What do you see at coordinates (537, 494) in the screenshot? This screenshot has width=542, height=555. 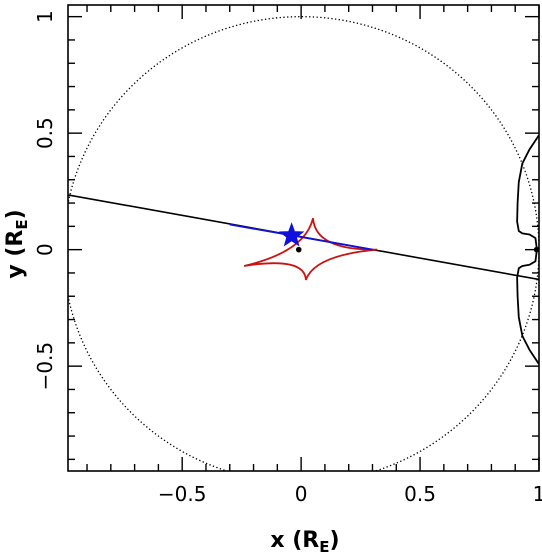 I see `x-tick-label: 1` at bounding box center [537, 494].